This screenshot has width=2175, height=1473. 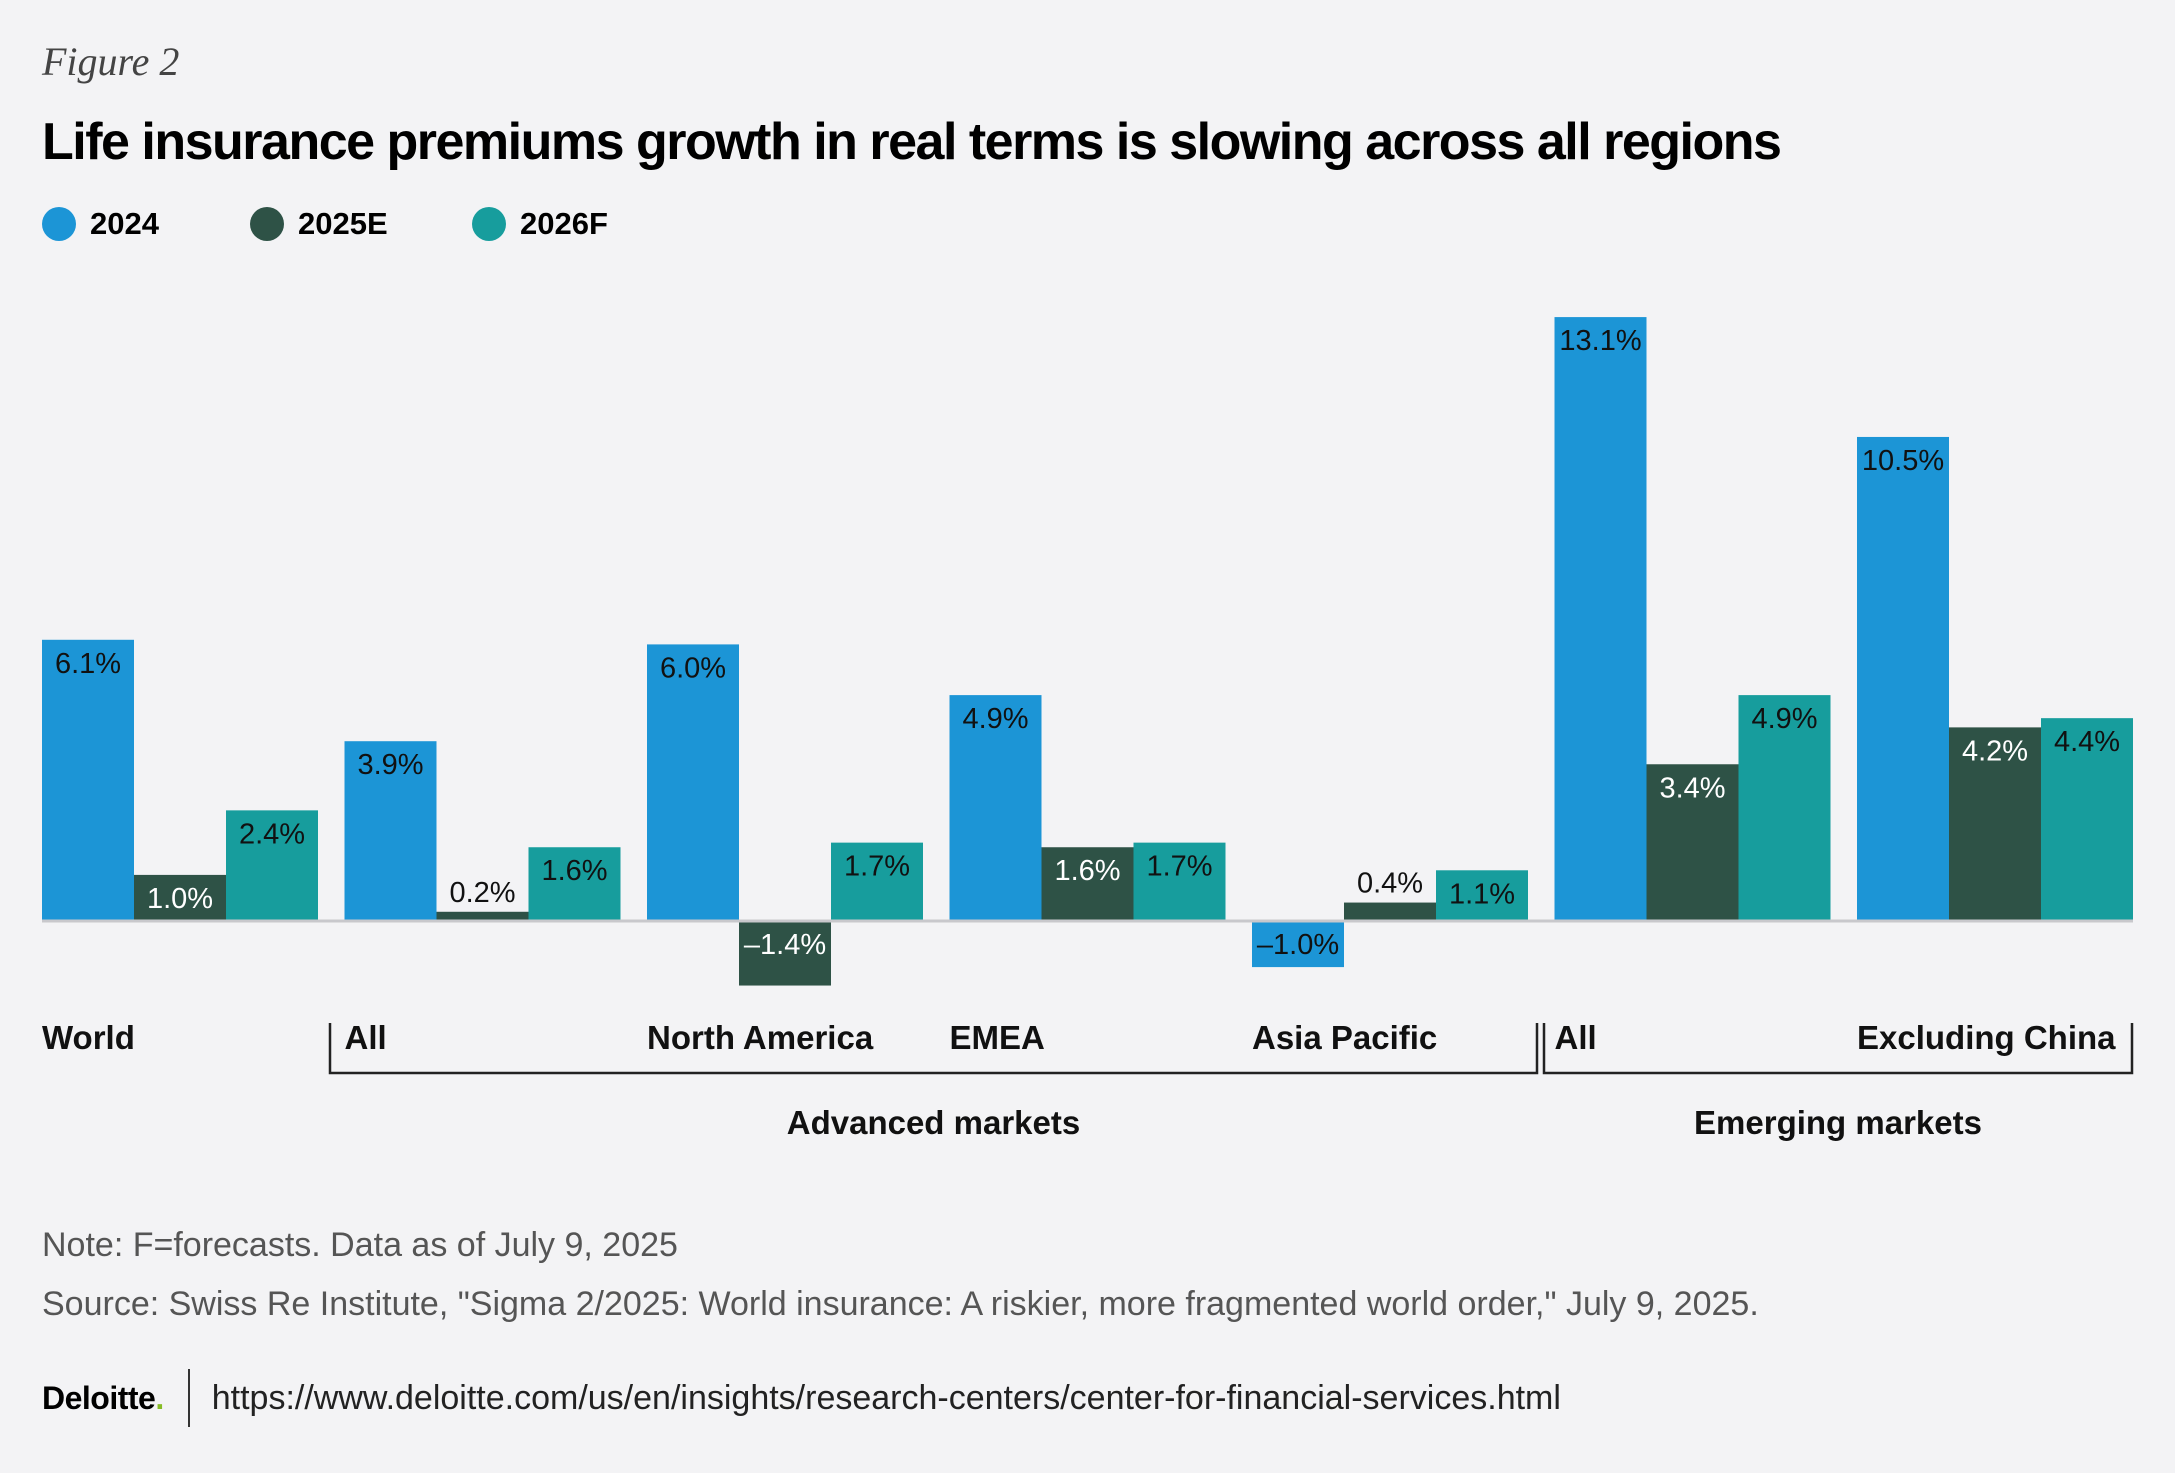 I want to click on category-label-world-0: World, so click(x=88, y=1037).